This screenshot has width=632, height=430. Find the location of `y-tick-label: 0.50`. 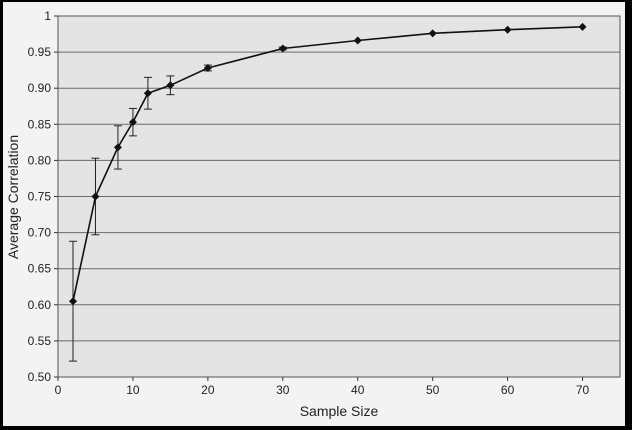

y-tick-label: 0.50 is located at coordinates (40, 377).